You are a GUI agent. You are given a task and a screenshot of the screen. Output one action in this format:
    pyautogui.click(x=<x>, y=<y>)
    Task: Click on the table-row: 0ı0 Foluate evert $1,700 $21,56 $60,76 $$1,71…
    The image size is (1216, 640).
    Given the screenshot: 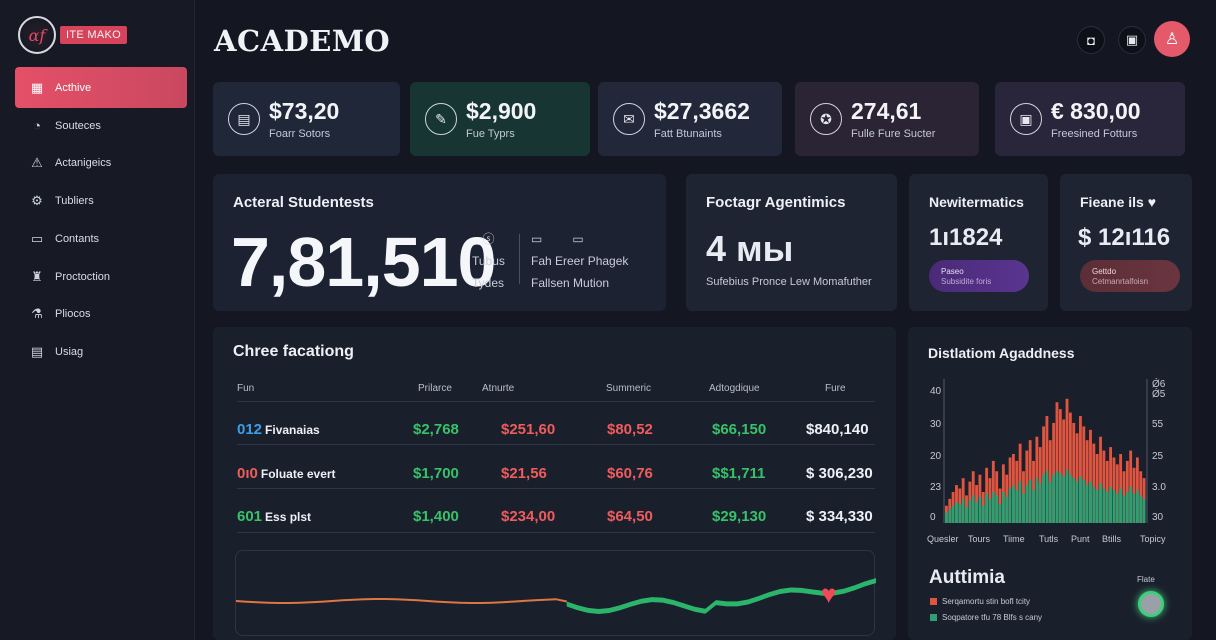 What is the action you would take?
    pyautogui.click(x=556, y=473)
    